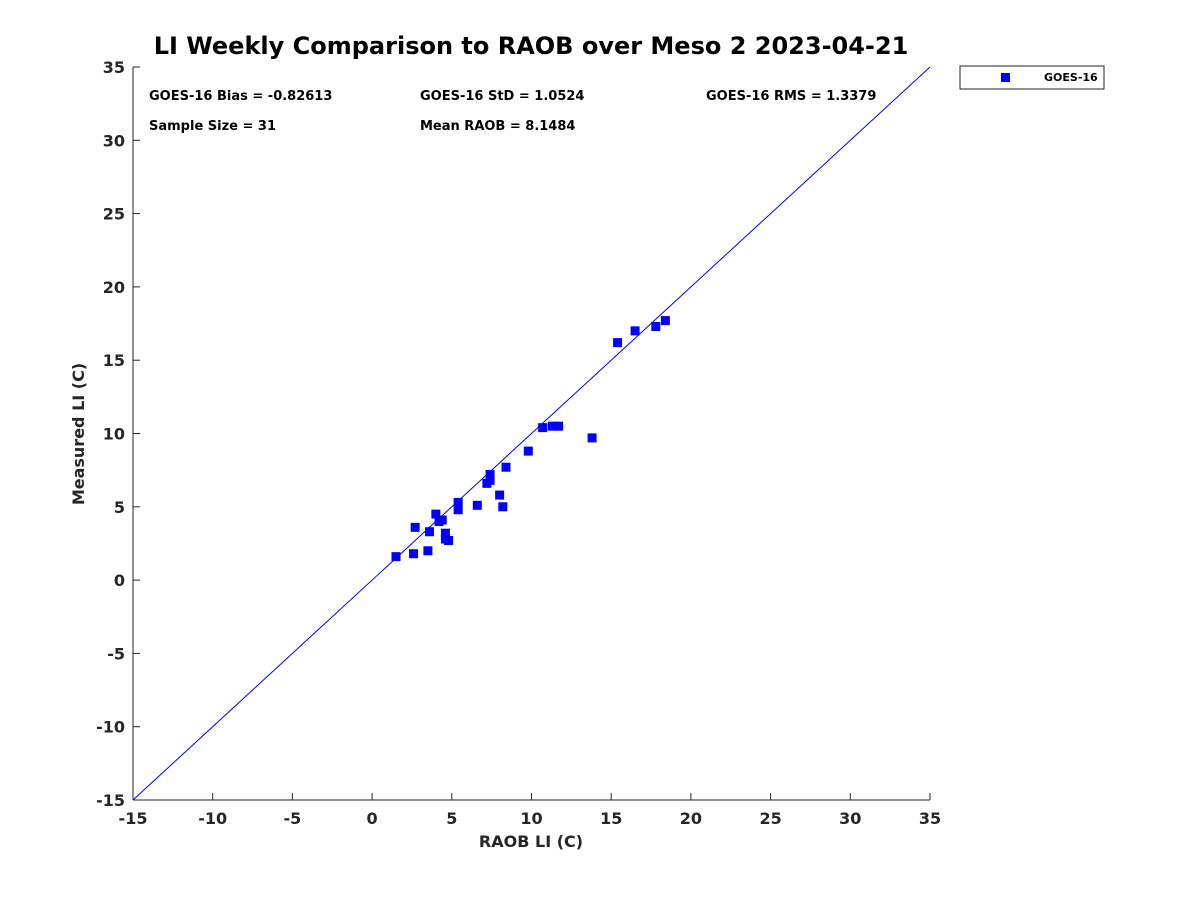 This screenshot has width=1200, height=900. What do you see at coordinates (133, 818) in the screenshot?
I see `x-tick-label: -15` at bounding box center [133, 818].